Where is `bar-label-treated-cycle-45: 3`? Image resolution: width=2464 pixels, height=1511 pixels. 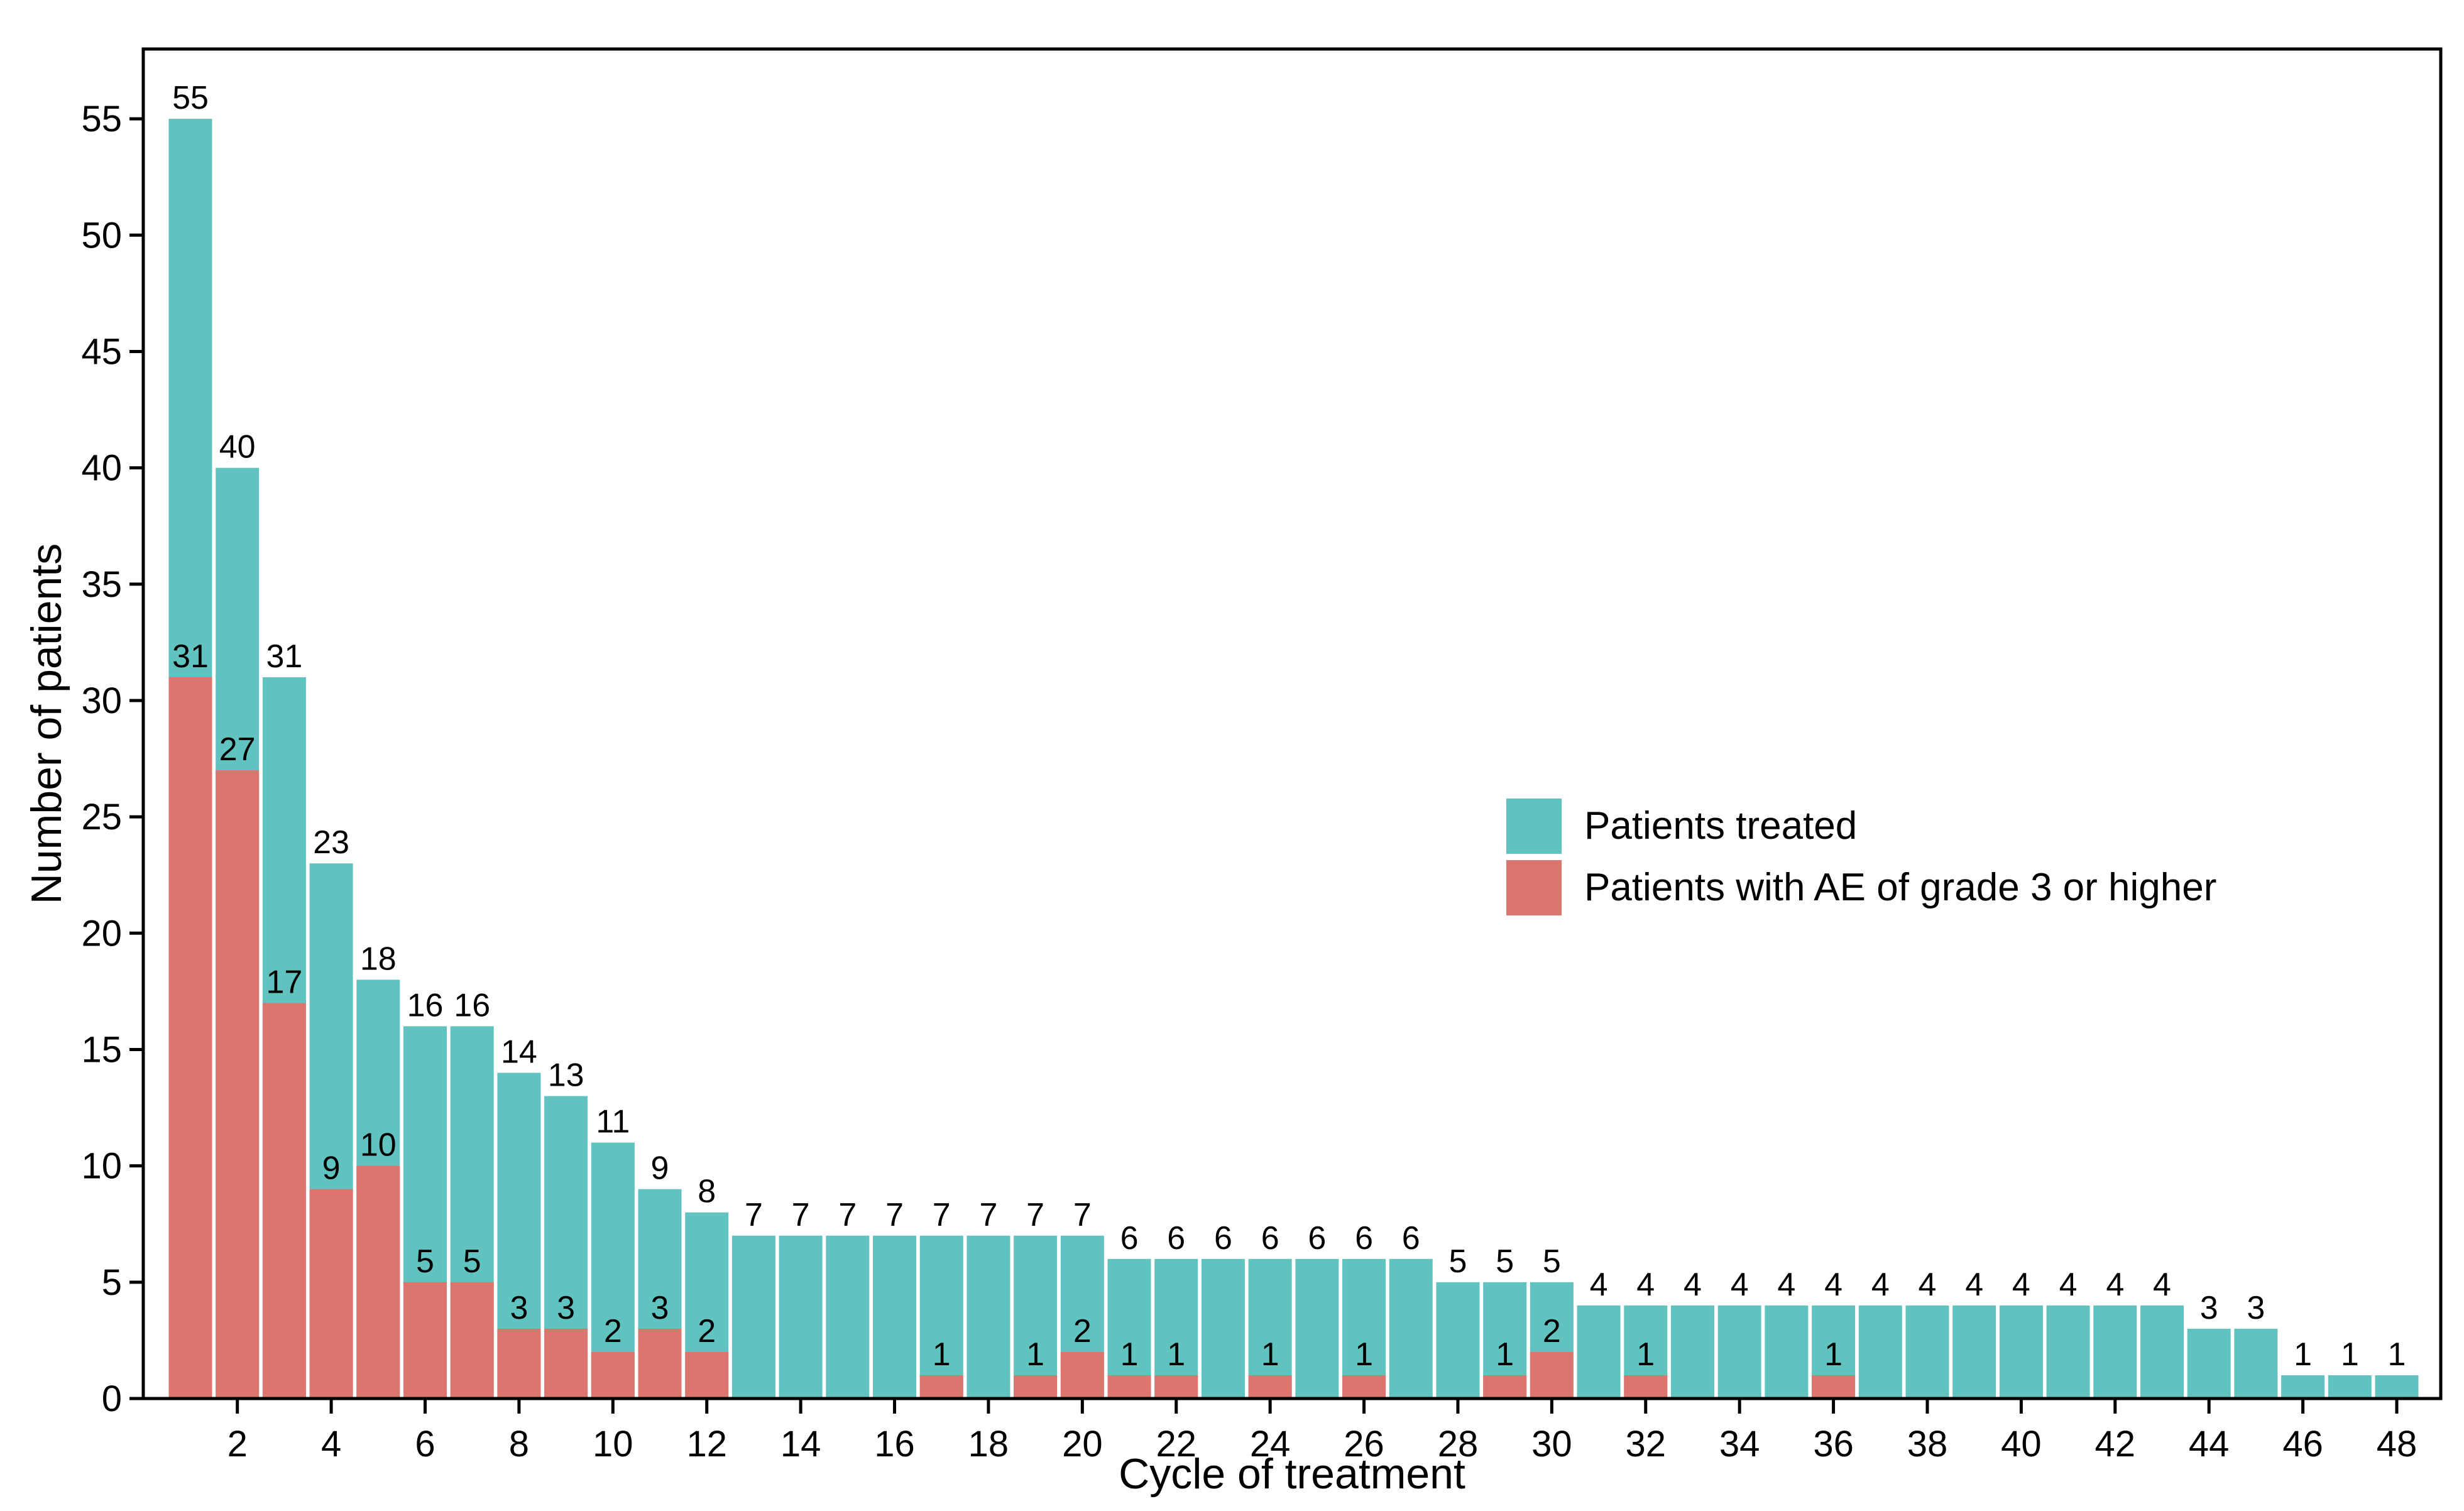 bar-label-treated-cycle-45: 3 is located at coordinates (2256, 1308).